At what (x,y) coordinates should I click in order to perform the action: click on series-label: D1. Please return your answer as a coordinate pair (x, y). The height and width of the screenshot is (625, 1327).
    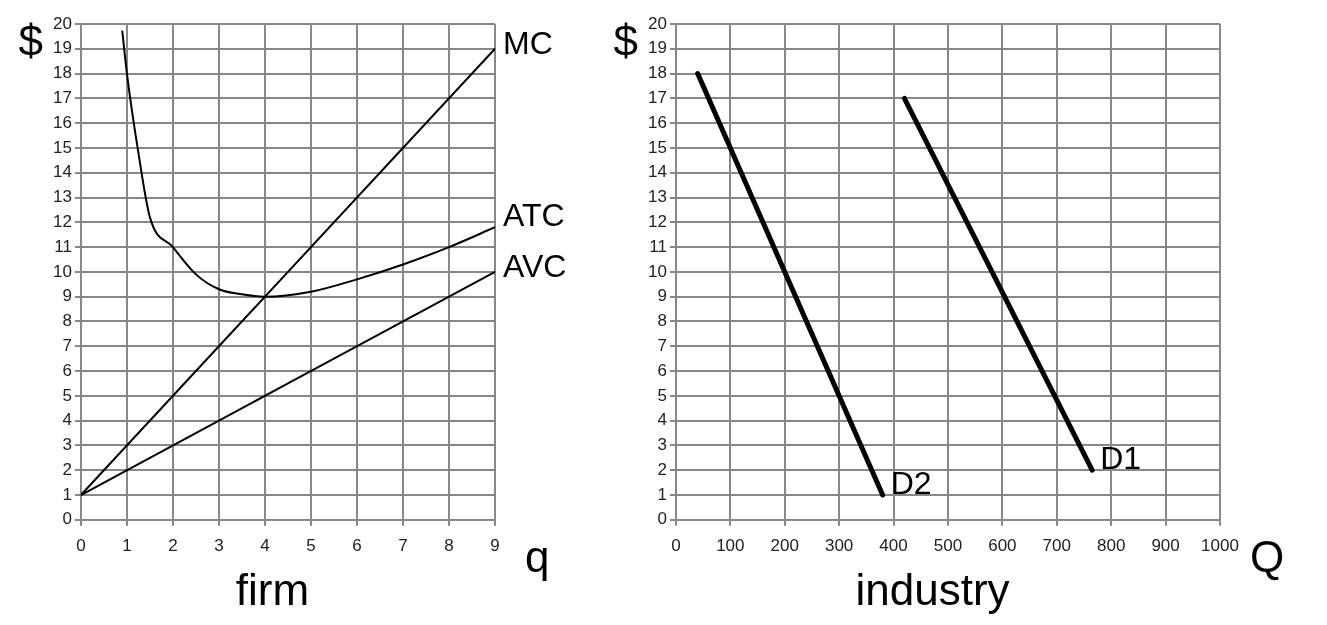
    Looking at the image, I should click on (1121, 458).